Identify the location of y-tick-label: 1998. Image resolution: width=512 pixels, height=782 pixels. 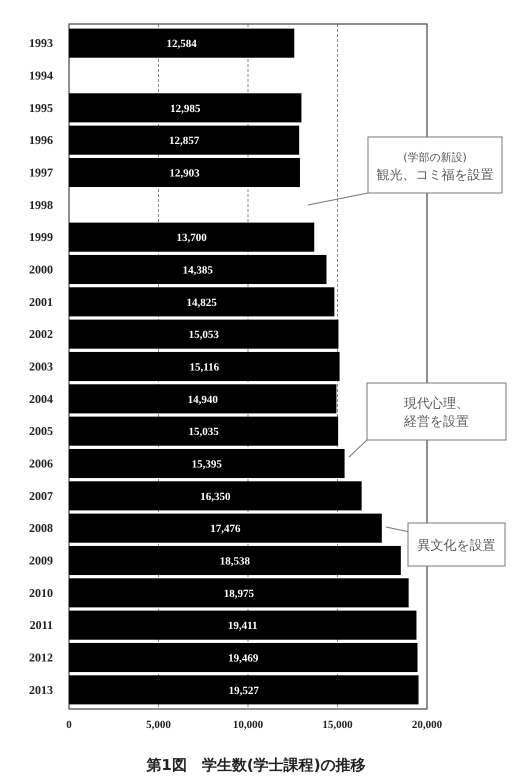
(41, 205).